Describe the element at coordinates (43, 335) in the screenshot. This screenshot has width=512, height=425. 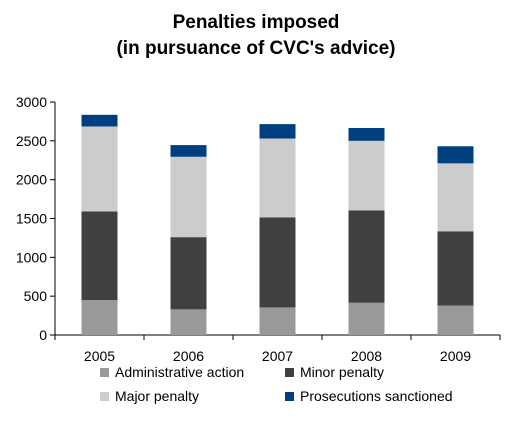
I see `y-tick-label: 0` at that location.